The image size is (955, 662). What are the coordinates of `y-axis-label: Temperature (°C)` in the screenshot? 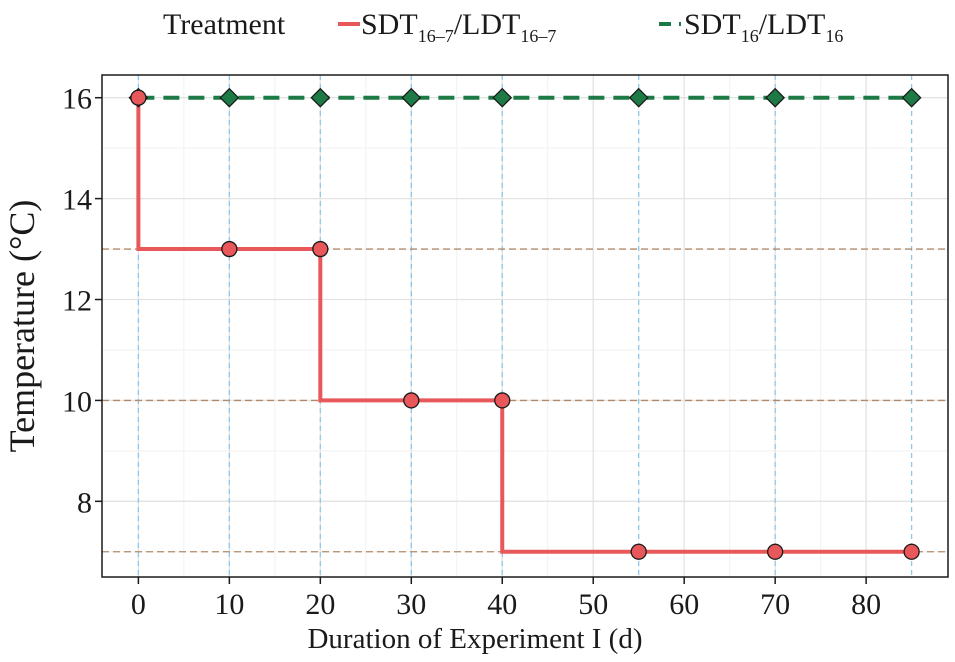 It's located at (22, 326).